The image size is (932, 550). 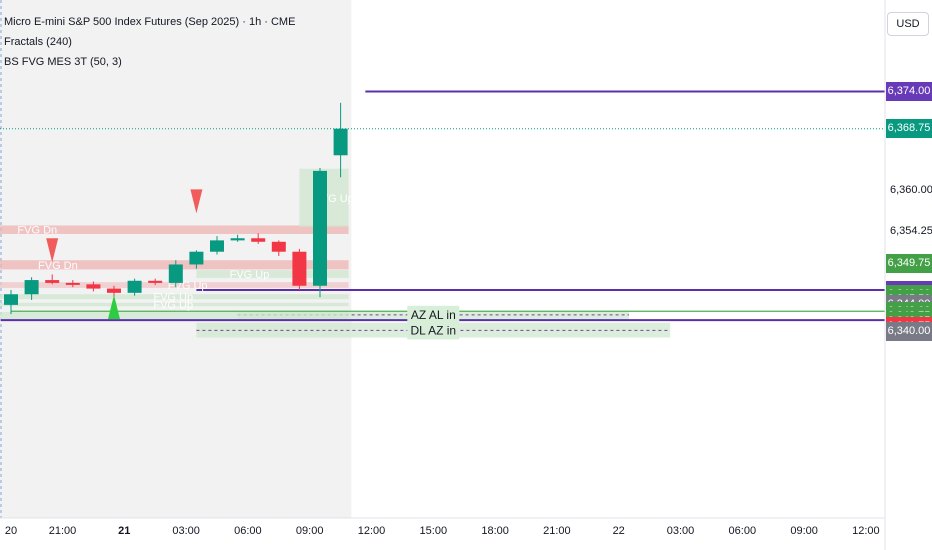 I want to click on time-tick-label: 20, so click(x=11, y=531).